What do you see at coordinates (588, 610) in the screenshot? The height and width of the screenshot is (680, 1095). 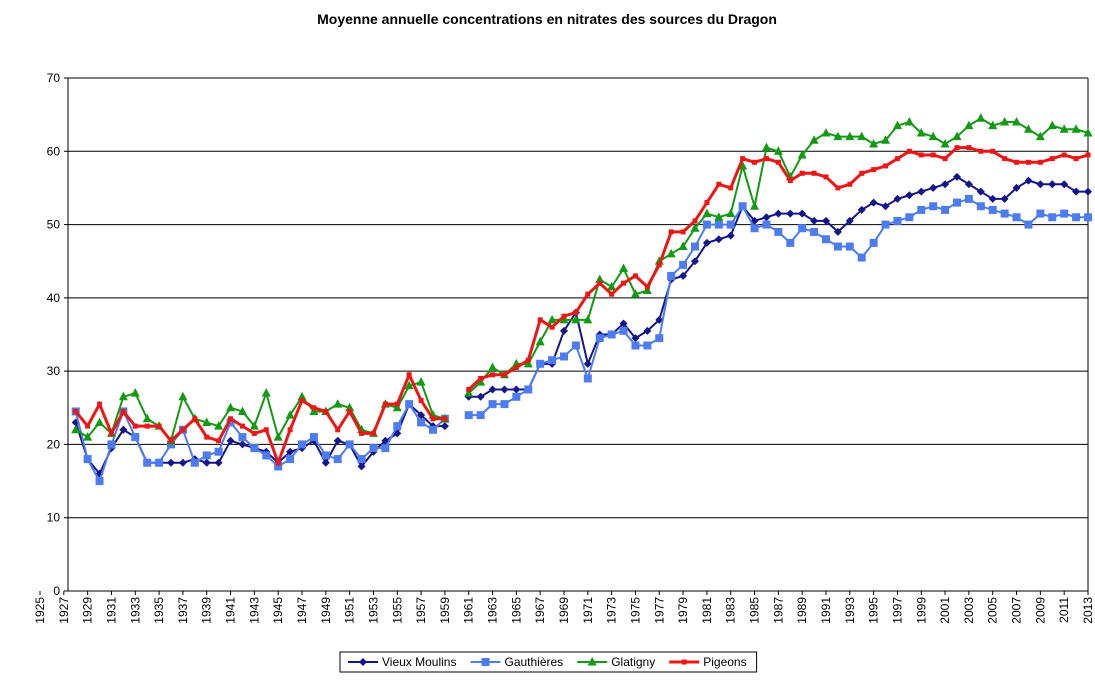 I see `x-tick-label: 1971` at bounding box center [588, 610].